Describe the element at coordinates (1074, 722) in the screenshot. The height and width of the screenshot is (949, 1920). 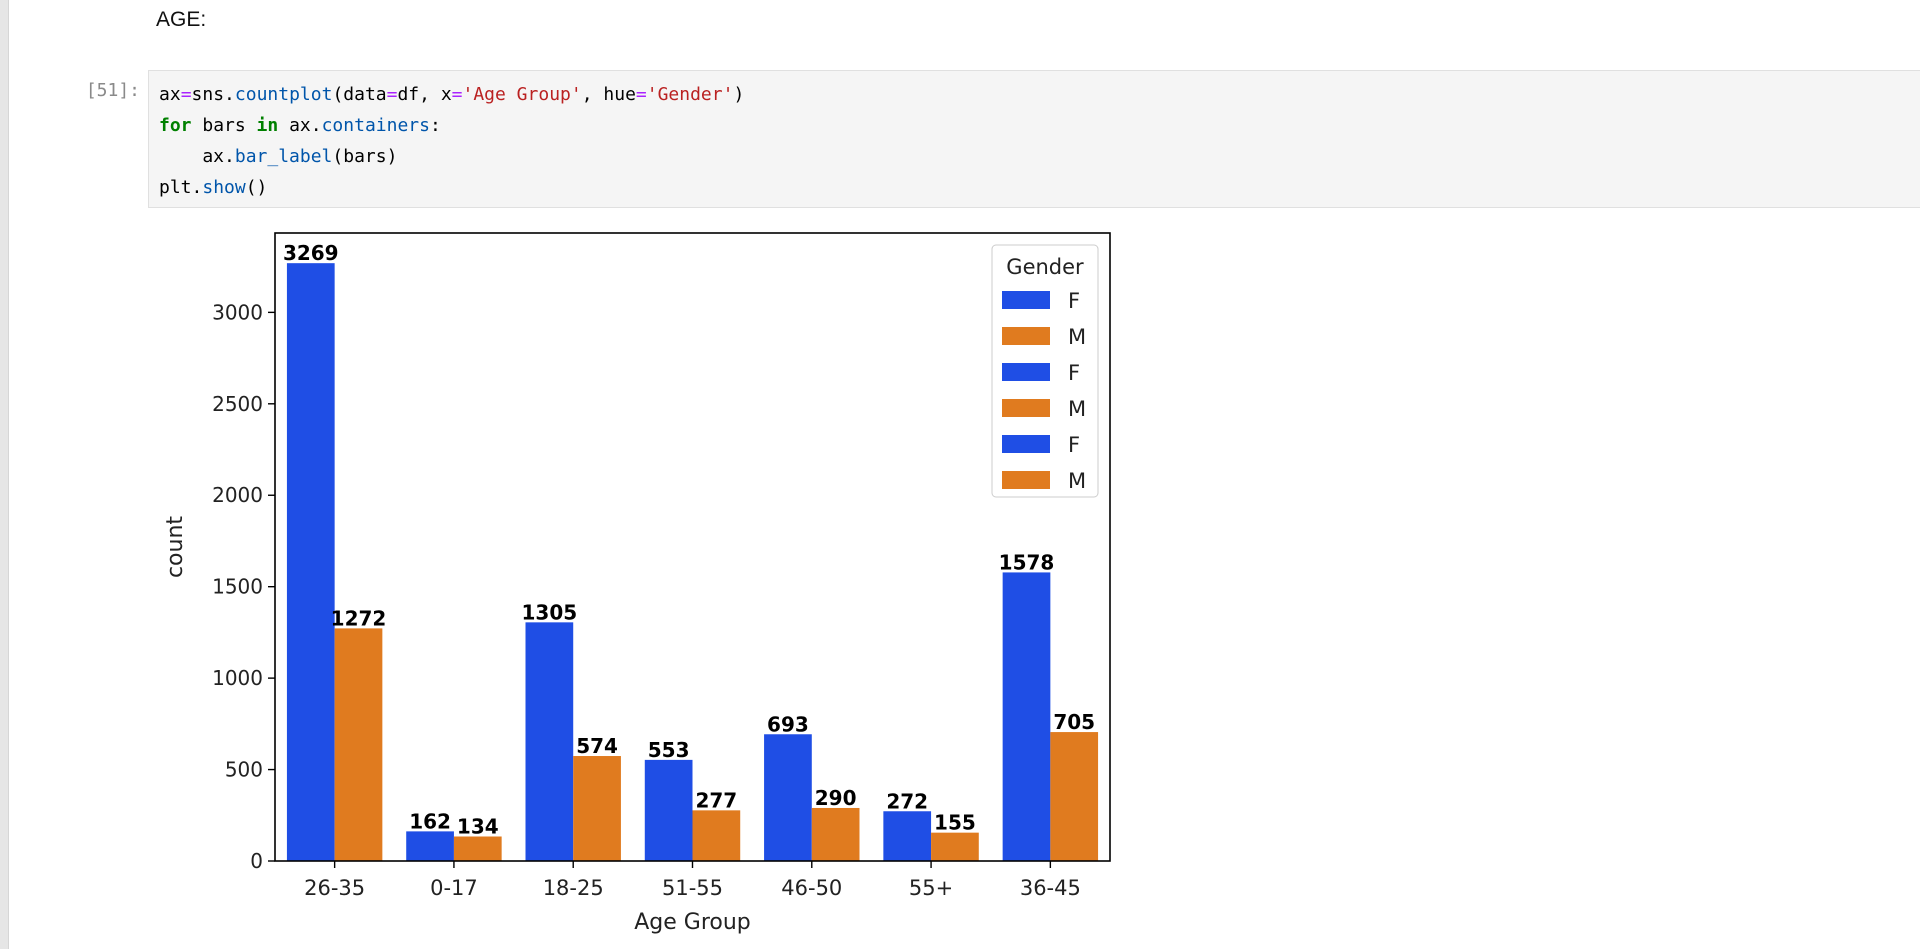
I see `bar-value-label: 705` at that location.